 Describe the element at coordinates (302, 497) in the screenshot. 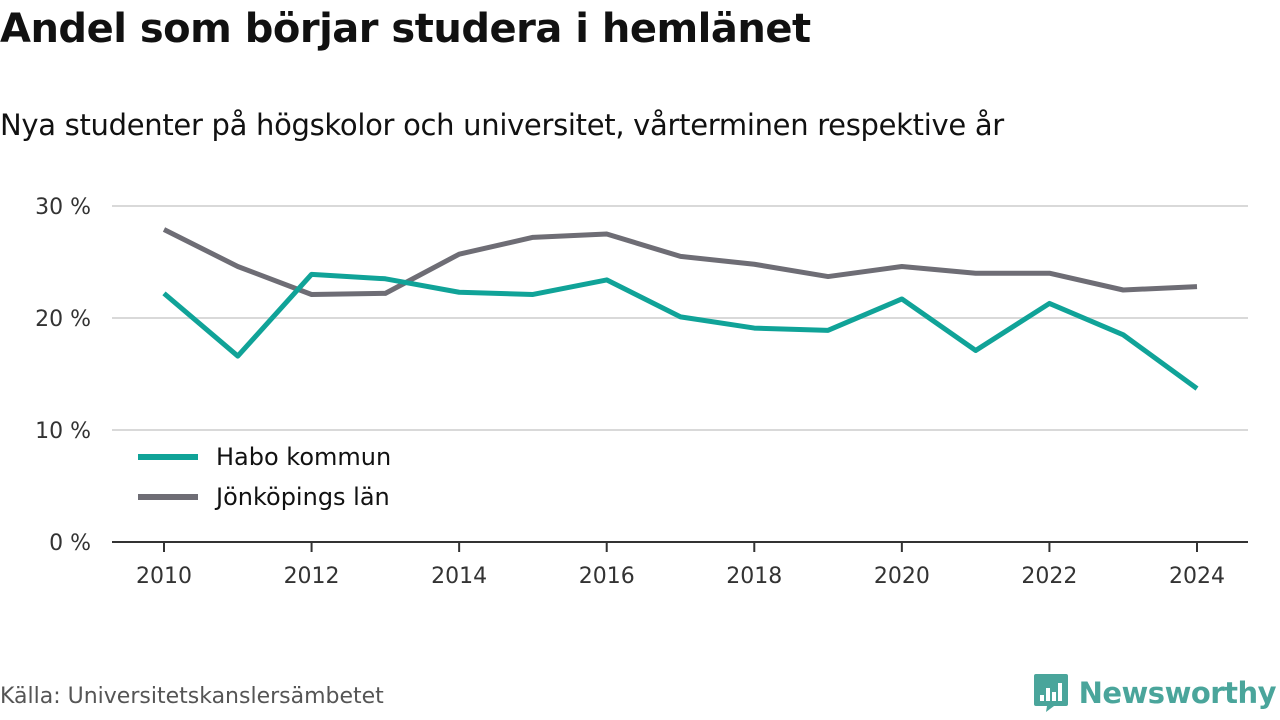

I see `legend-label: Jönköpings län` at that location.